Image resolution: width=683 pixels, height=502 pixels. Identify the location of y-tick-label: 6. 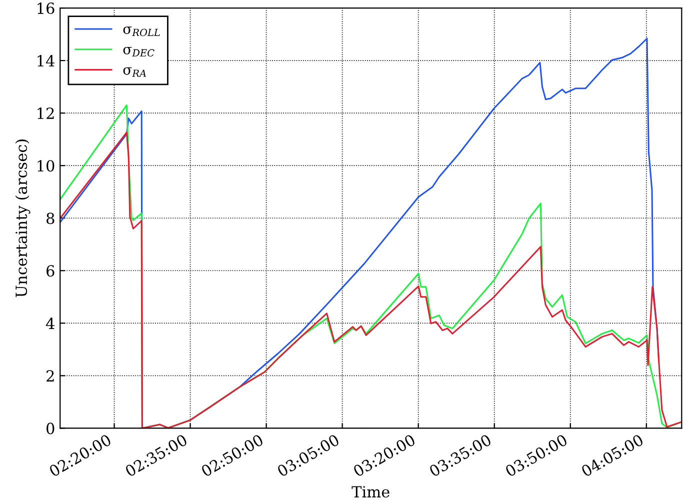
(50, 271).